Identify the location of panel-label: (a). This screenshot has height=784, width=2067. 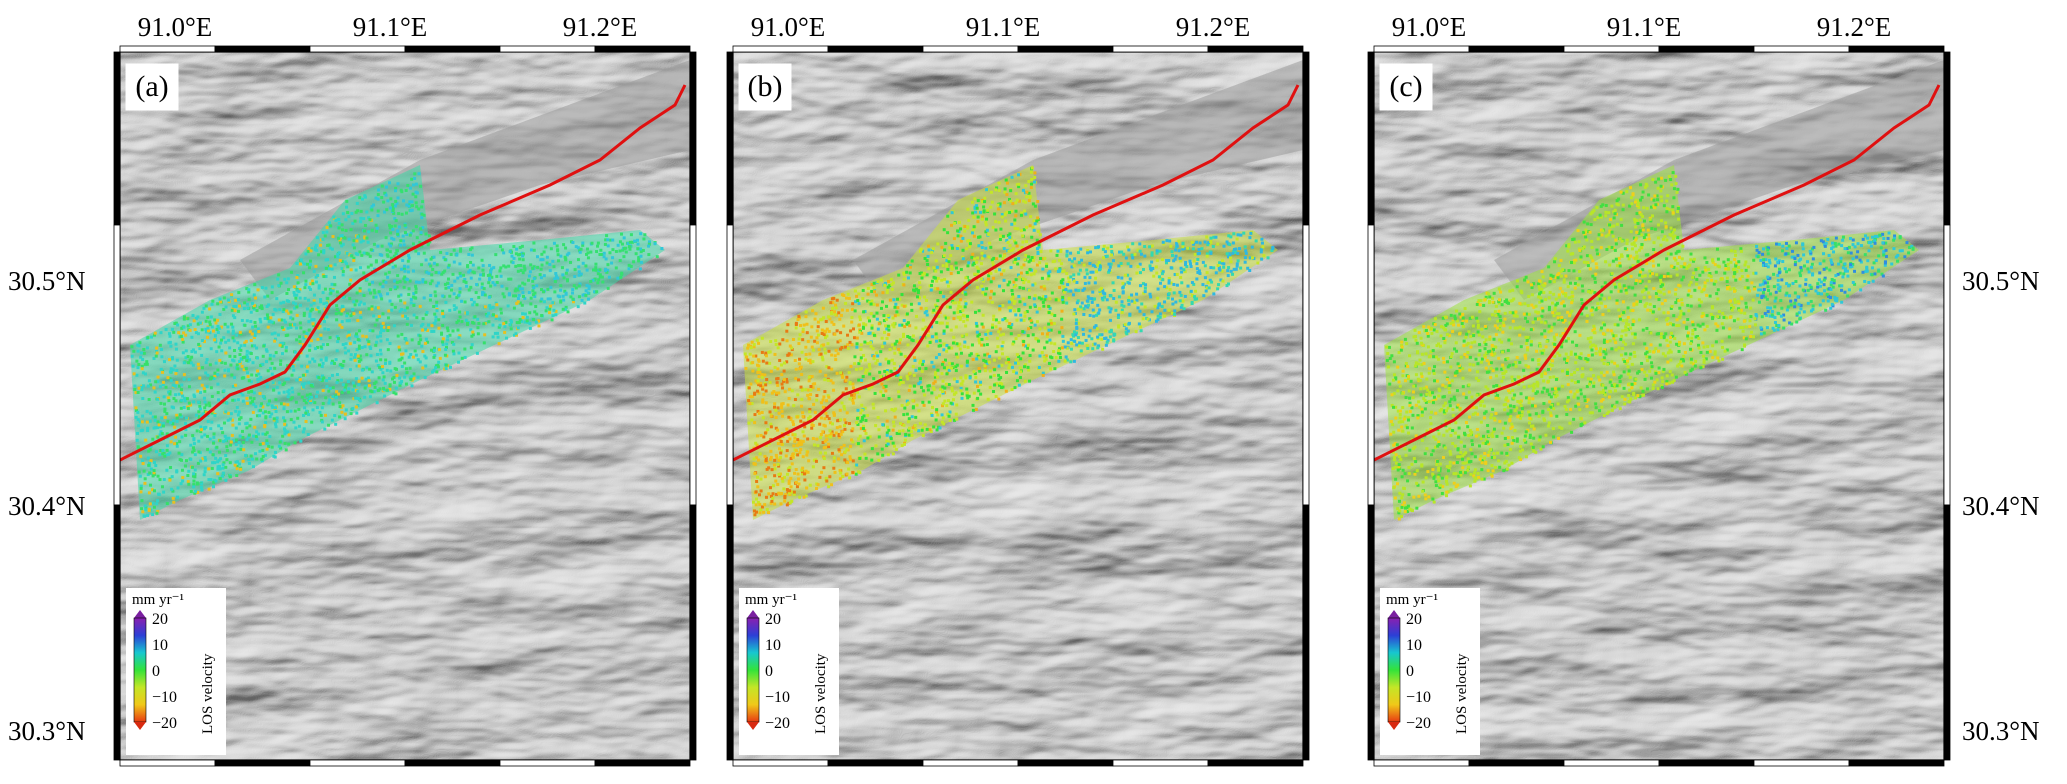
(151, 86).